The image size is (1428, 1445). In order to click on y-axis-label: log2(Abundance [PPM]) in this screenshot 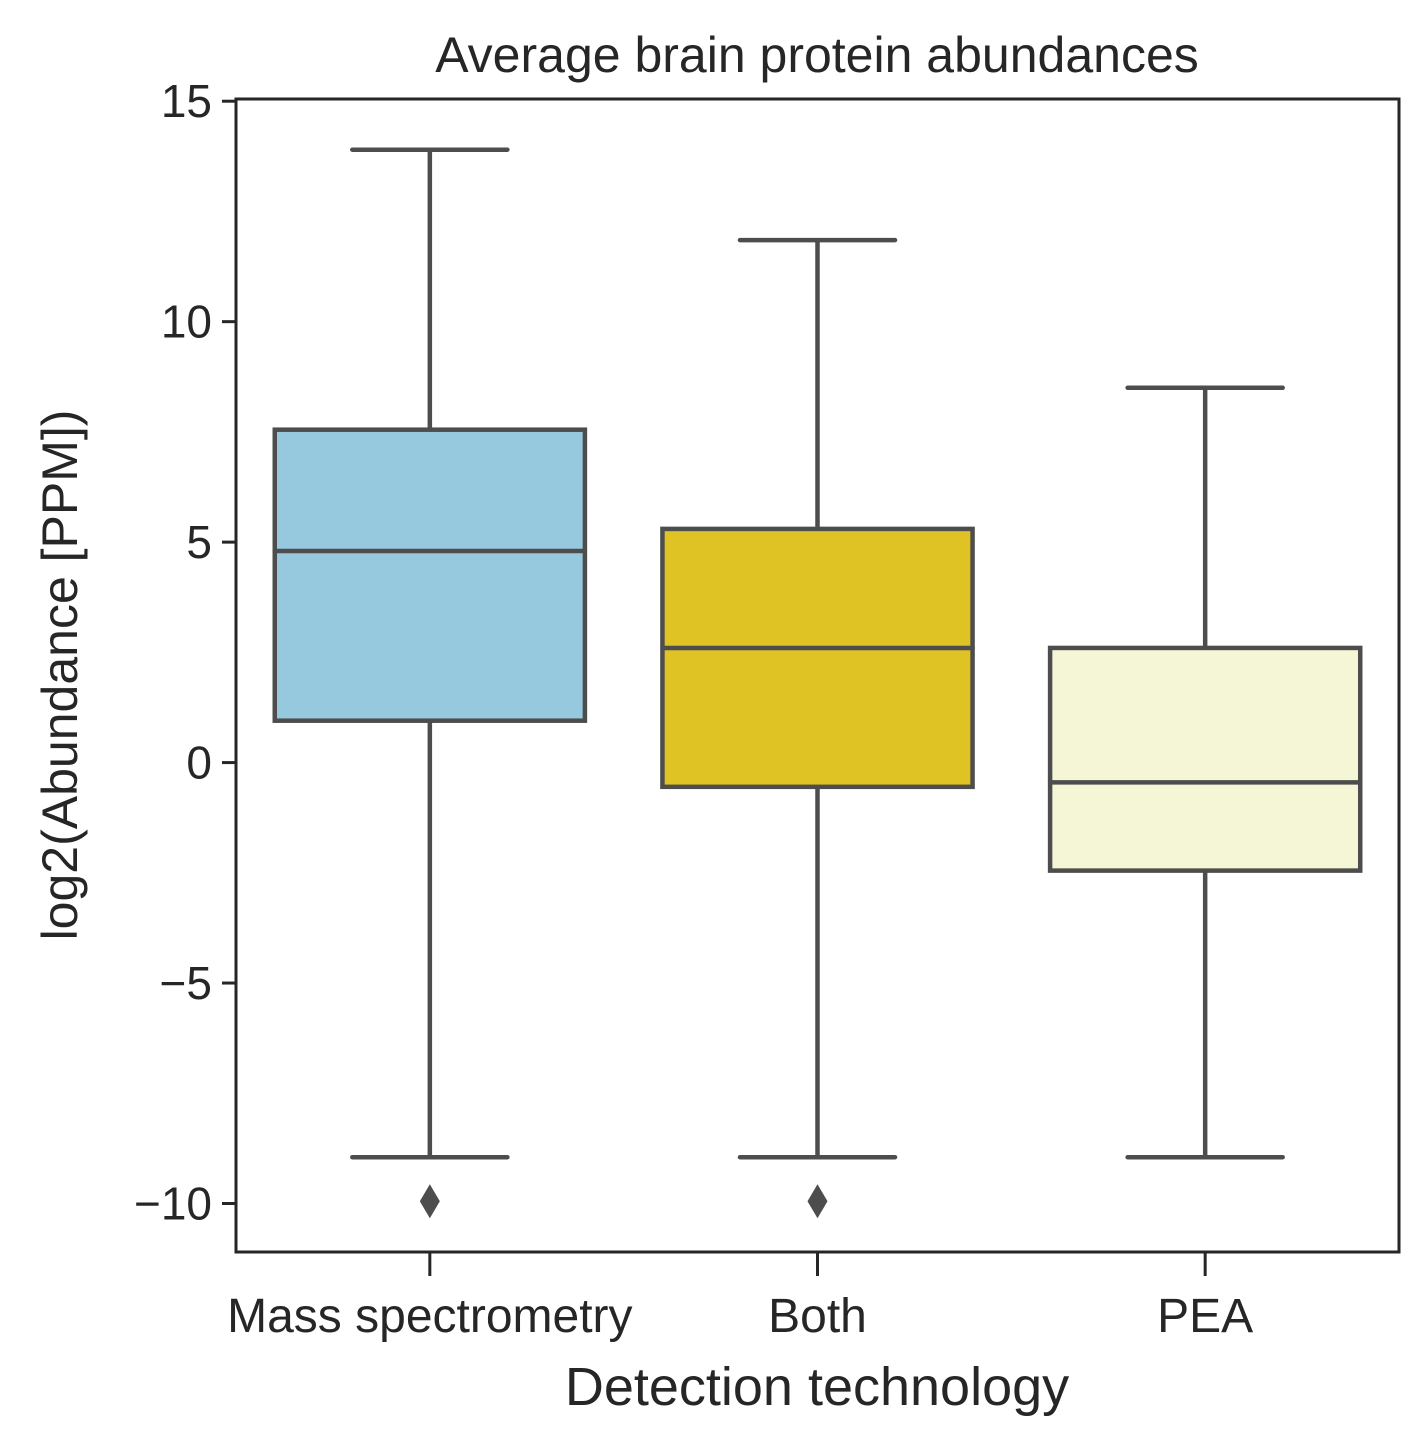, I will do `click(60, 675)`.